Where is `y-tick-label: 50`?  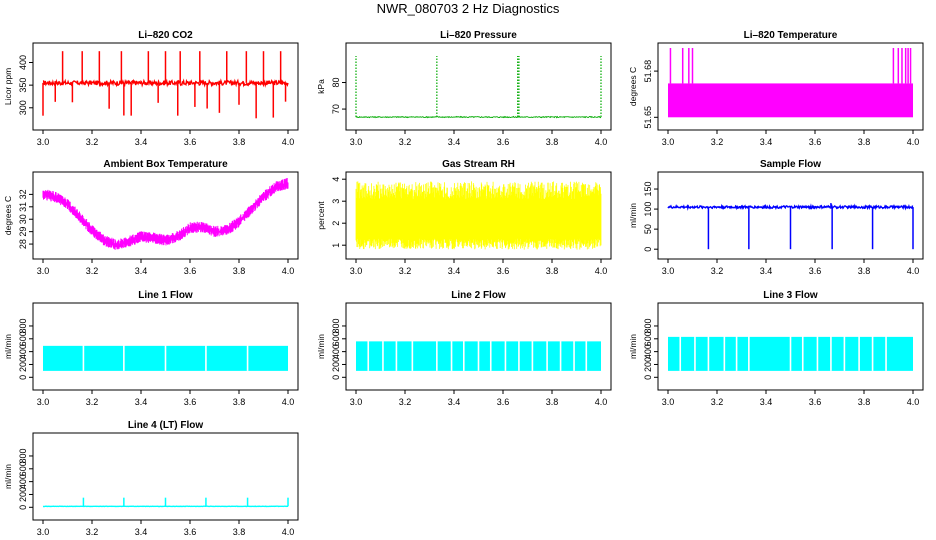
y-tick-label: 50 is located at coordinates (648, 229).